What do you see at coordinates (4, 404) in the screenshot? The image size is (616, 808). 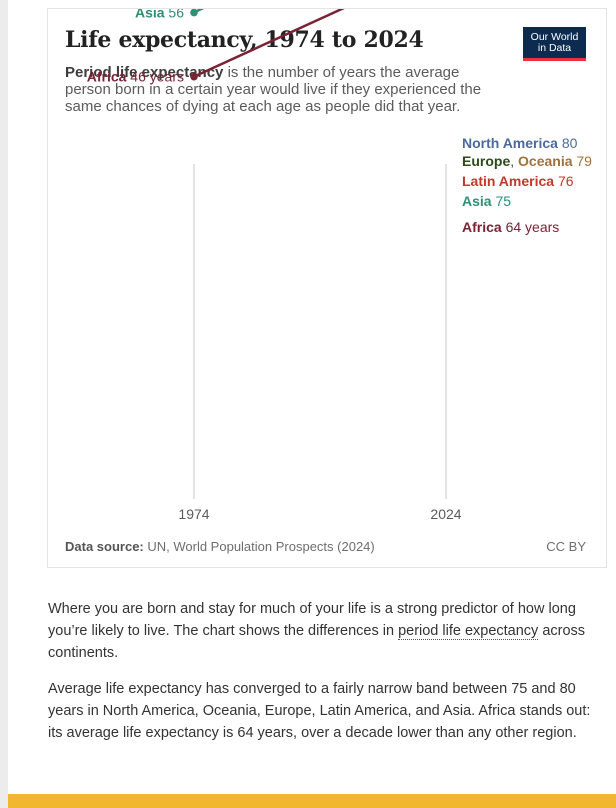 I see `left-rail` at bounding box center [4, 404].